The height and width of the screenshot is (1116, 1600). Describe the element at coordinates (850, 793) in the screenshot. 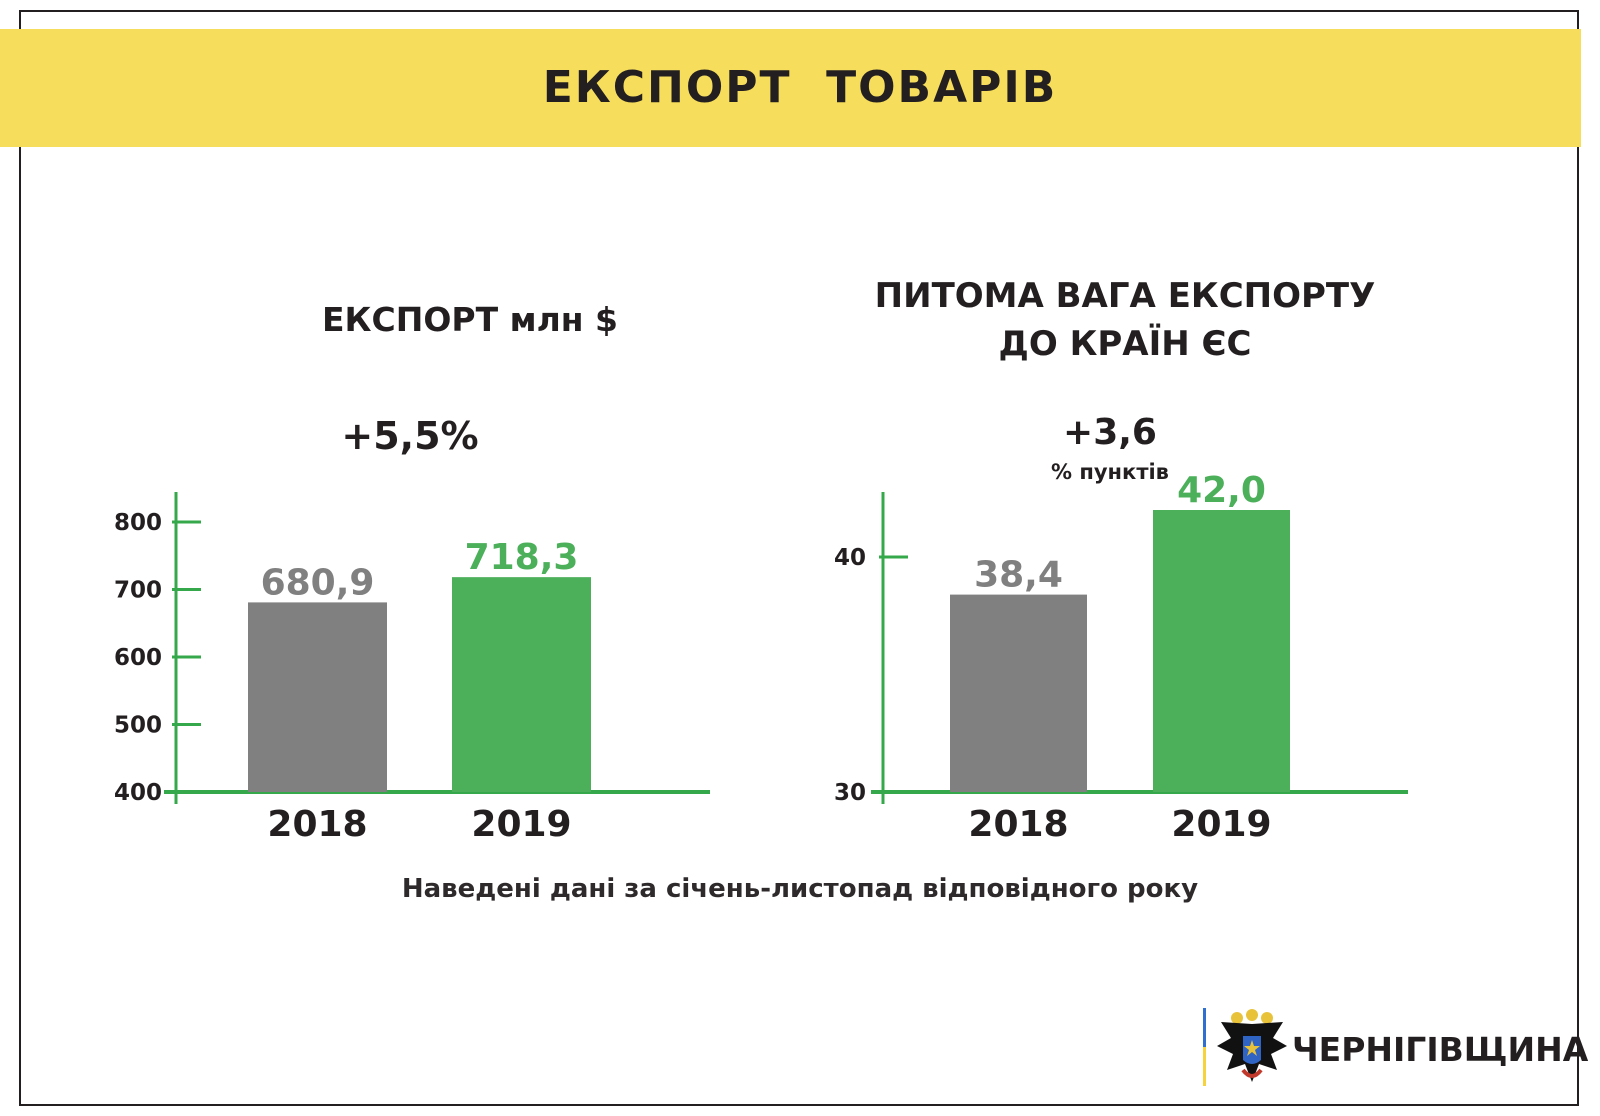

I see `eu-share-y-tick-label: 30` at that location.